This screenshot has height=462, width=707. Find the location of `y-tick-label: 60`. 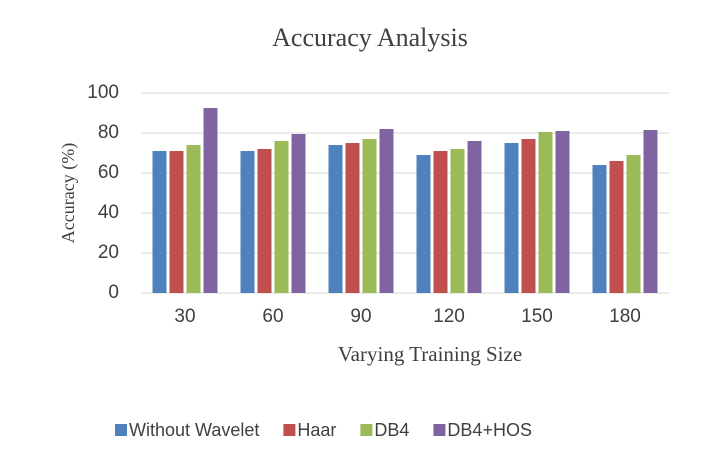

y-tick-label: 60 is located at coordinates (108, 172).